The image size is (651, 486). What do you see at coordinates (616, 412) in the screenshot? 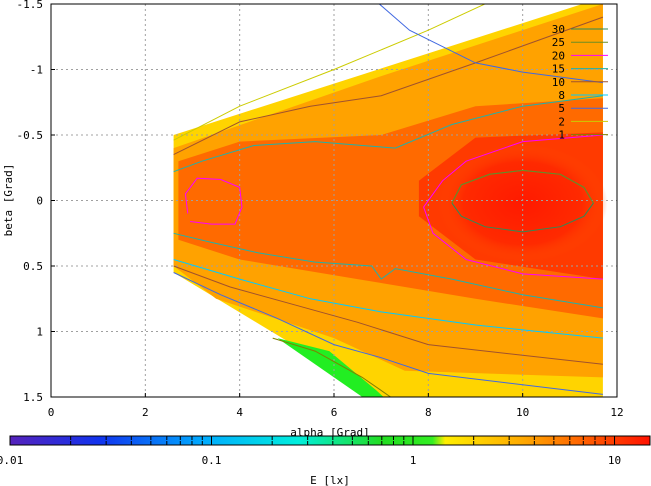
I see `x-tick-label: 12` at bounding box center [616, 412].